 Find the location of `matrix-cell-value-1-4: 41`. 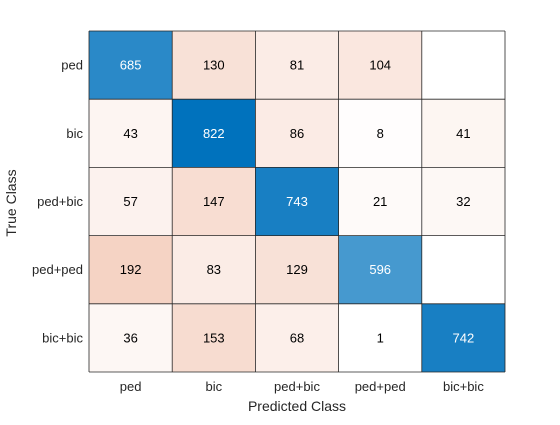

matrix-cell-value-1-4: 41 is located at coordinates (463, 133).